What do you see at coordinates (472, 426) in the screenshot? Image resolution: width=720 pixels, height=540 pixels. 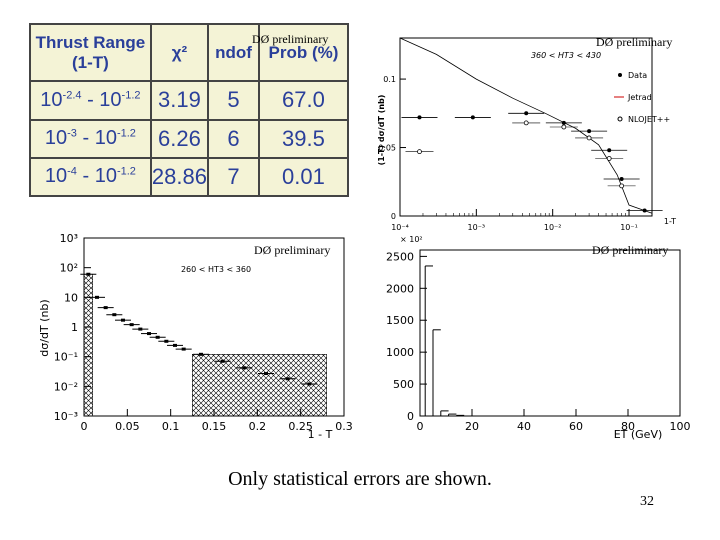 I see `x-tick-label: 20` at bounding box center [472, 426].